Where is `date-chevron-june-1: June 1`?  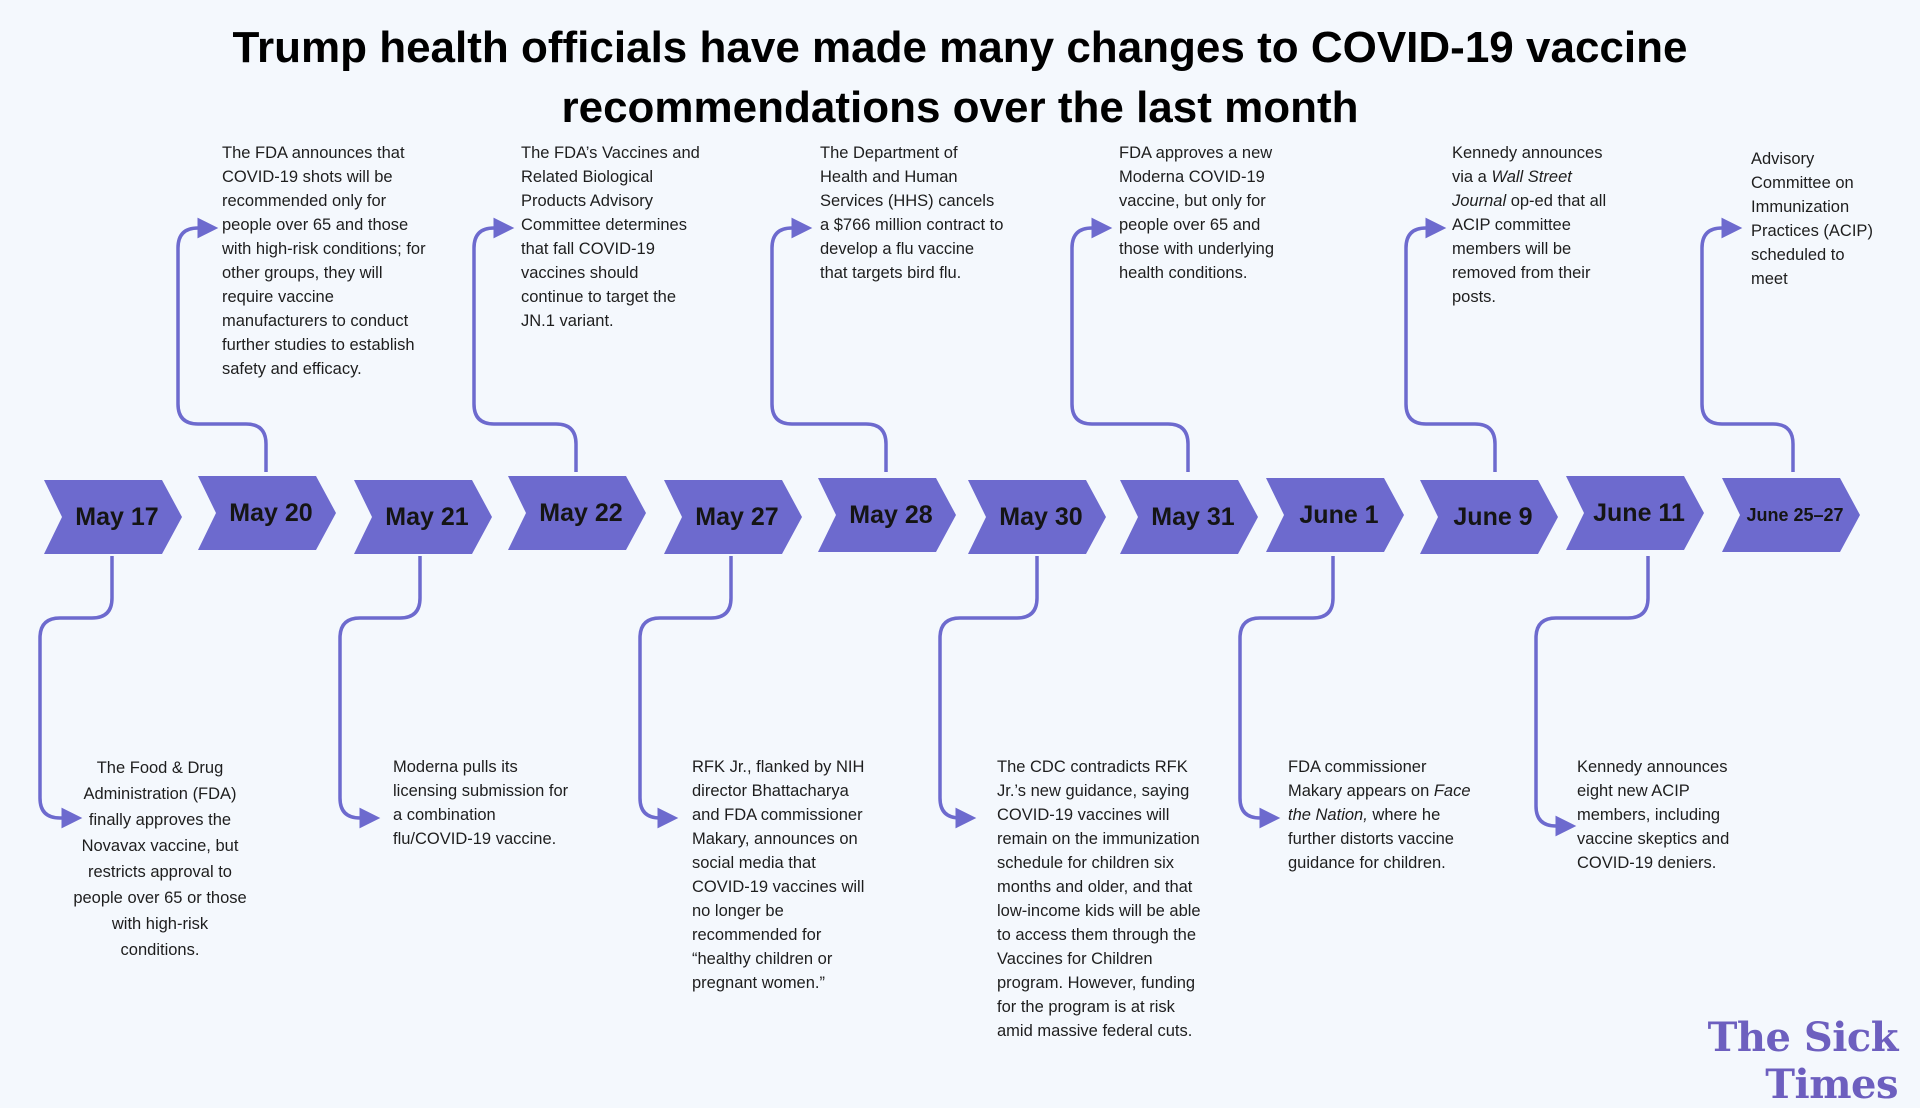
date-chevron-june-1: June 1 is located at coordinates (1335, 515).